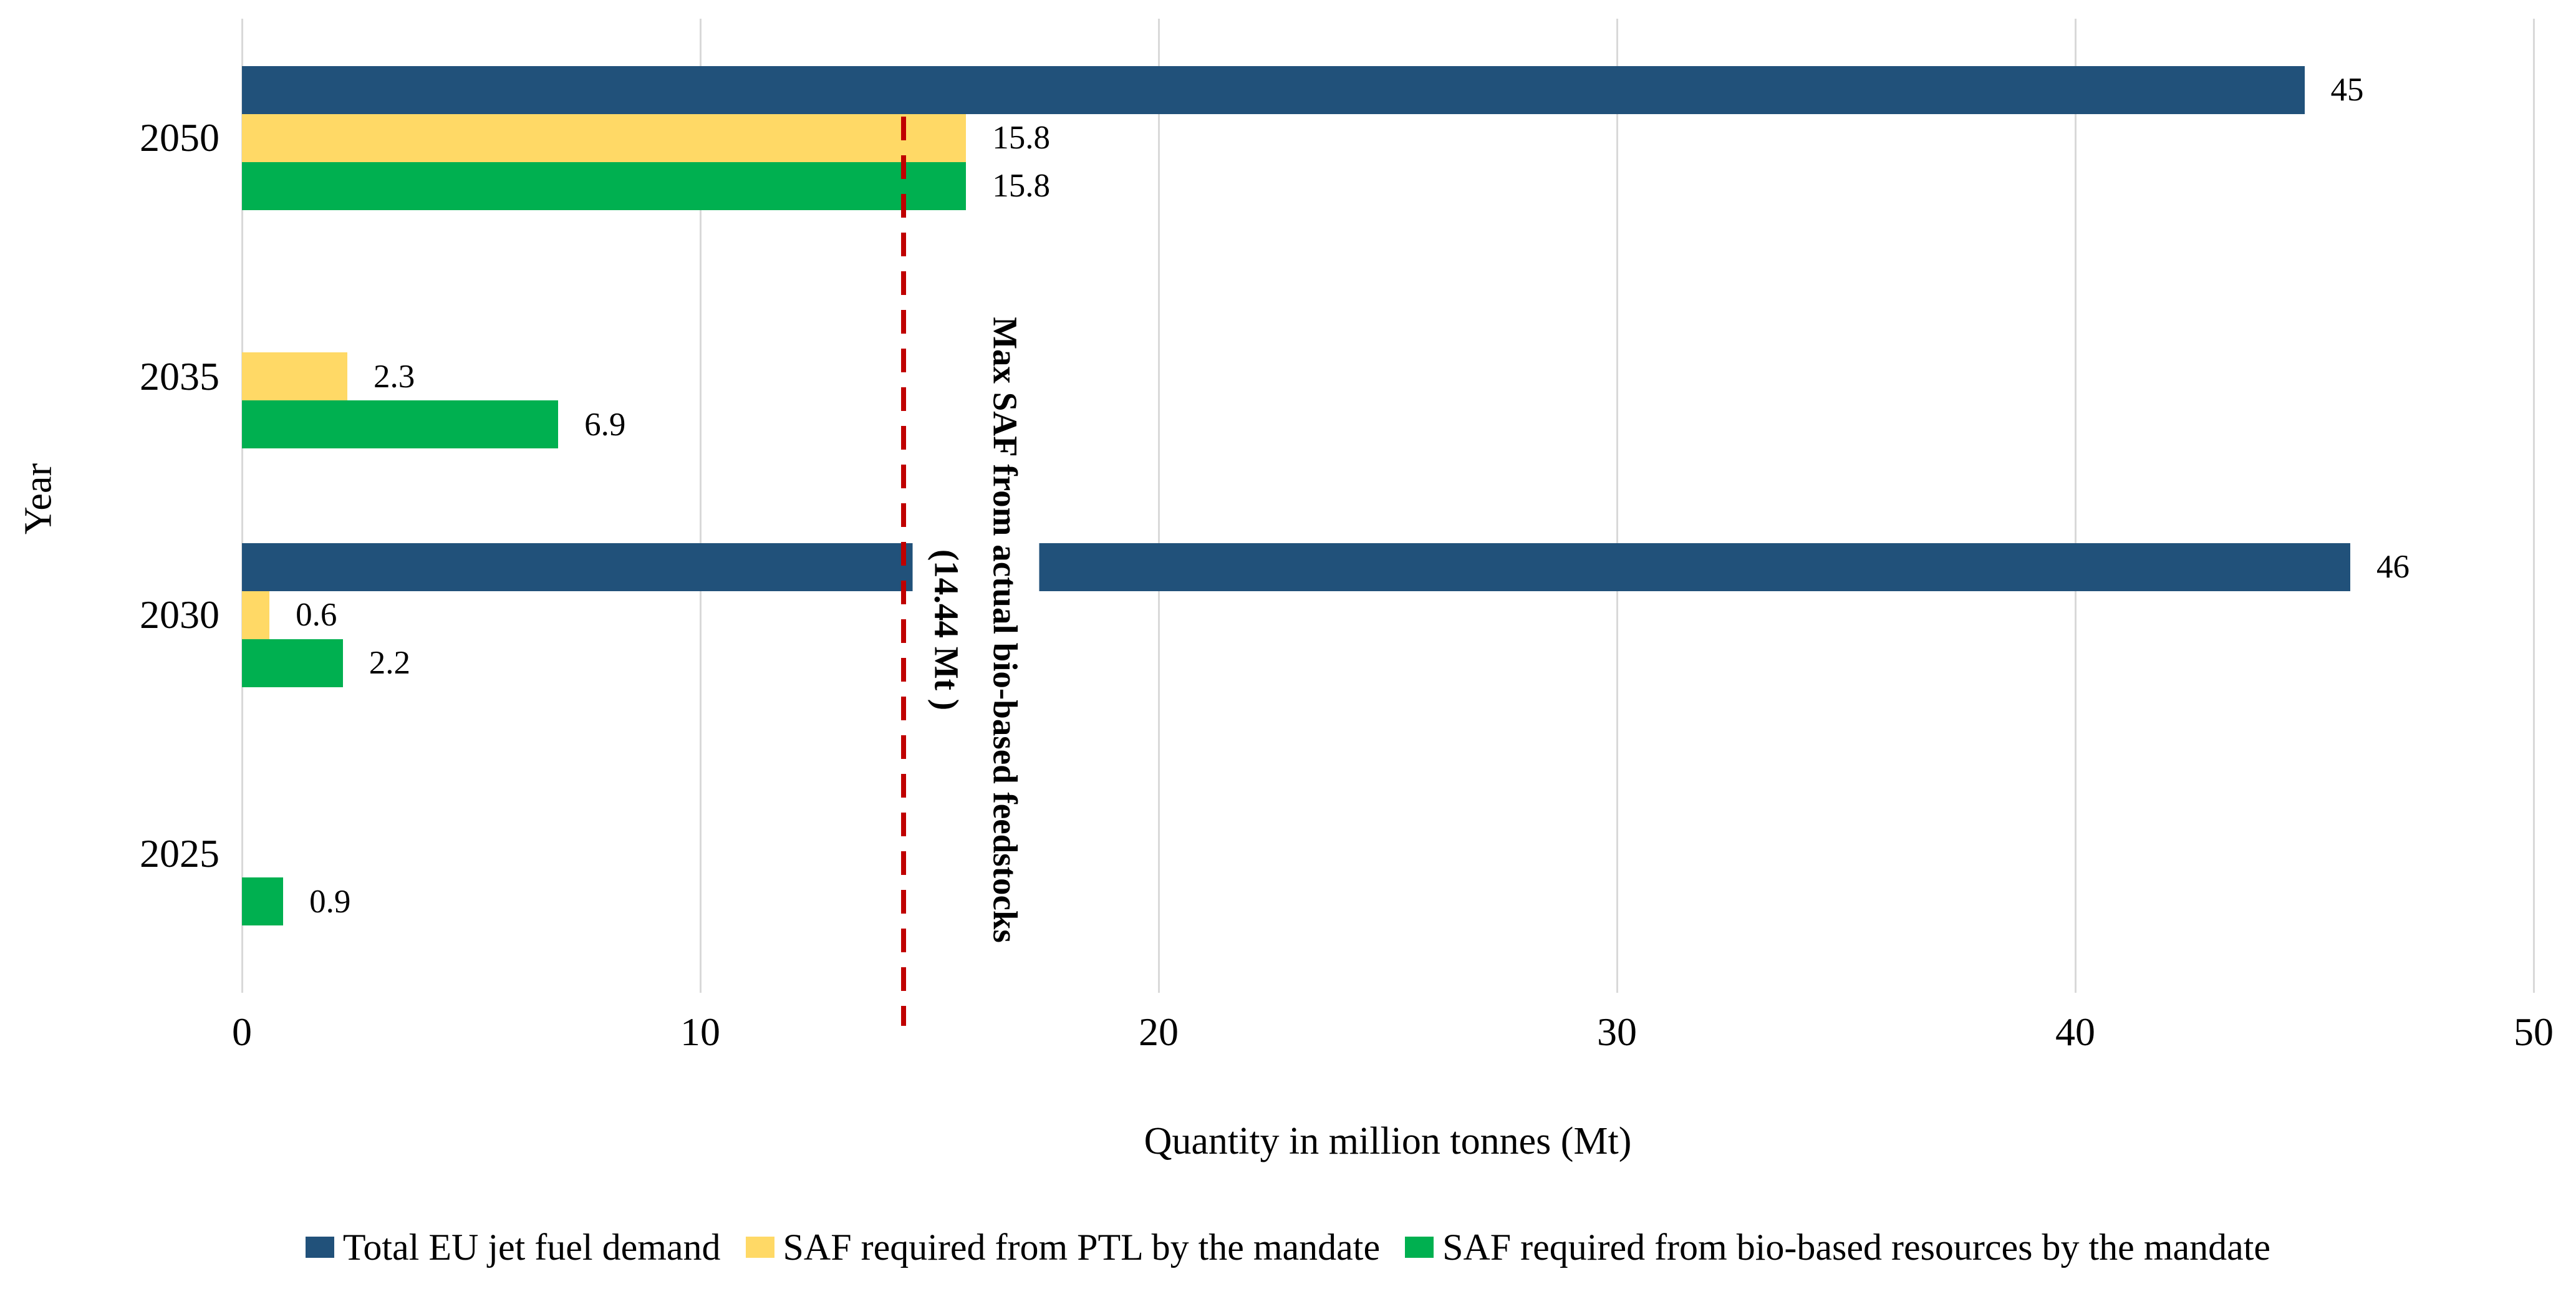 The image size is (2576, 1294). What do you see at coordinates (1617, 1032) in the screenshot?
I see `x-tick-label: 30` at bounding box center [1617, 1032].